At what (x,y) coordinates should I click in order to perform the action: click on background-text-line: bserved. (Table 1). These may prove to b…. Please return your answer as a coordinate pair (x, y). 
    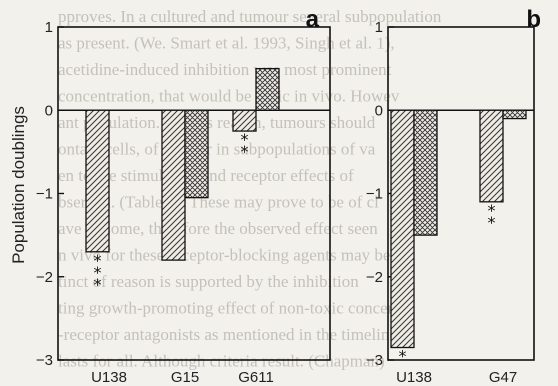
    Looking at the image, I should click on (218, 202).